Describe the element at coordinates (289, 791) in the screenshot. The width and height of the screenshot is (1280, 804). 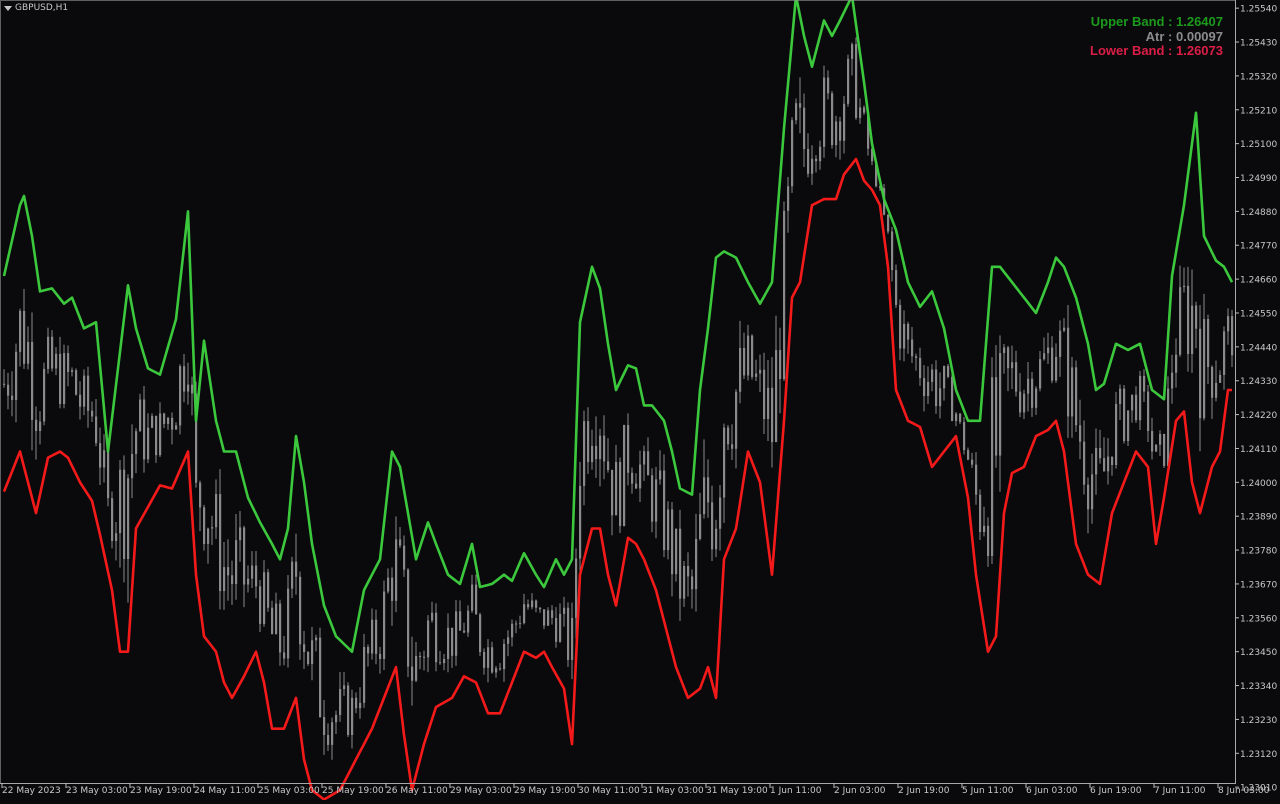
I see `x-tick-label: 25 May 03:00` at that location.